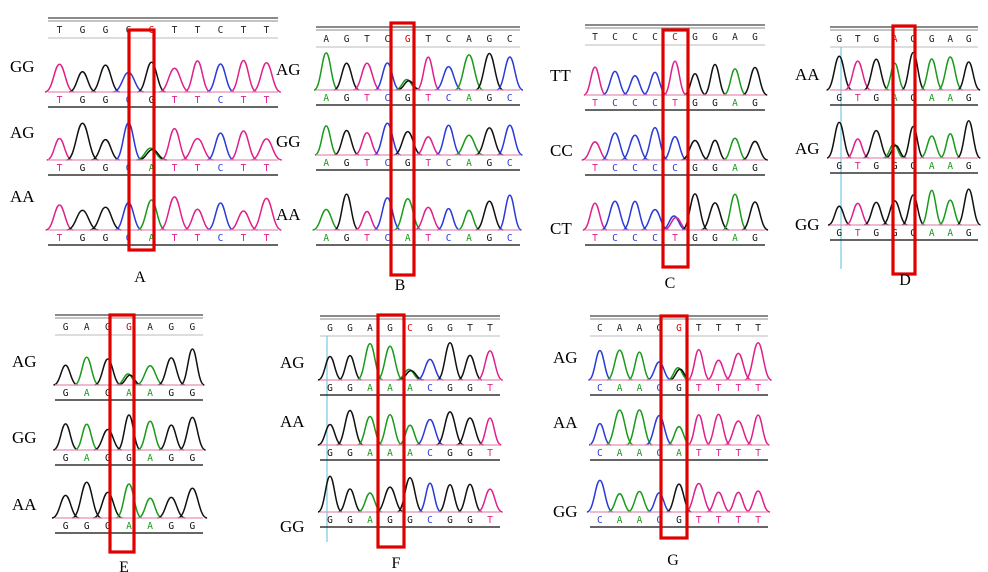 The height and width of the screenshot is (572, 988). What do you see at coordinates (141, 140) in the screenshot?
I see `snp-highlight-box` at bounding box center [141, 140].